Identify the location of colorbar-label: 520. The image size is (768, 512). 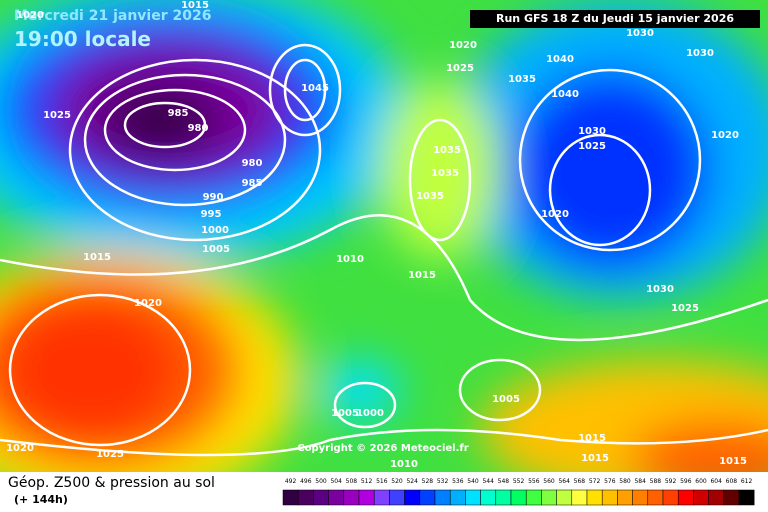
(397, 481).